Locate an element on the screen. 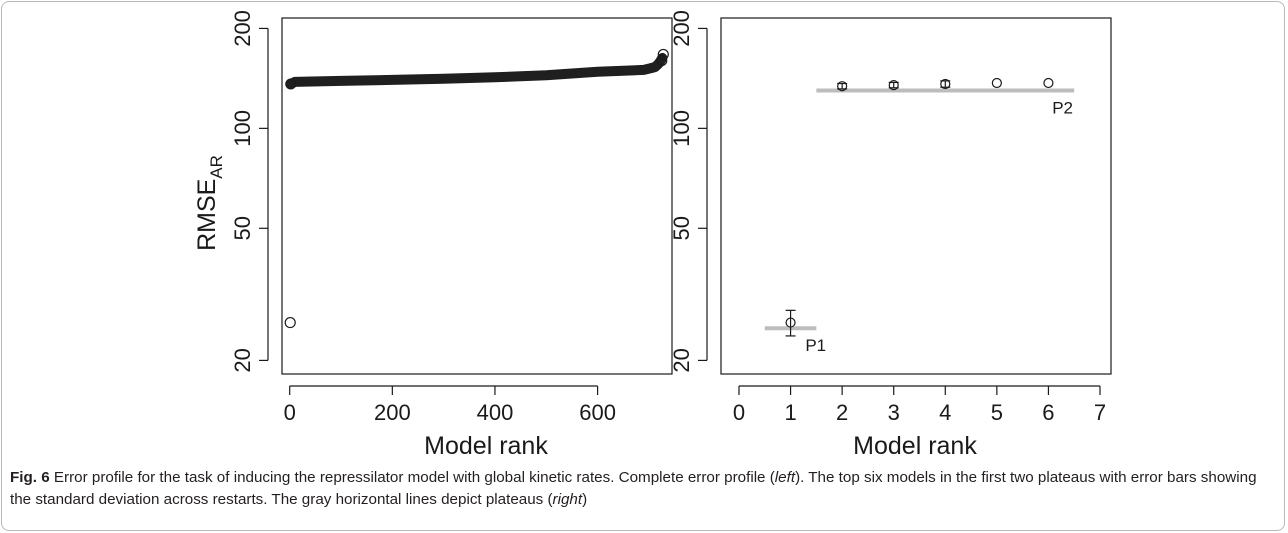 This screenshot has height=533, width=1288. model-points-band is located at coordinates (476, 70).